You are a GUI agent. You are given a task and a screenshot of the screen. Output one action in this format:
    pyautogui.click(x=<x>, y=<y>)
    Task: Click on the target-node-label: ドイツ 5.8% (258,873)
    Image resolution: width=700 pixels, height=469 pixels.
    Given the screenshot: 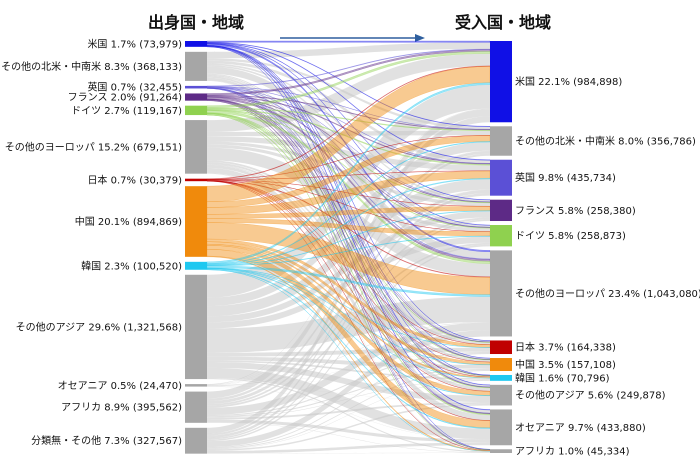 What is the action you would take?
    pyautogui.click(x=570, y=236)
    